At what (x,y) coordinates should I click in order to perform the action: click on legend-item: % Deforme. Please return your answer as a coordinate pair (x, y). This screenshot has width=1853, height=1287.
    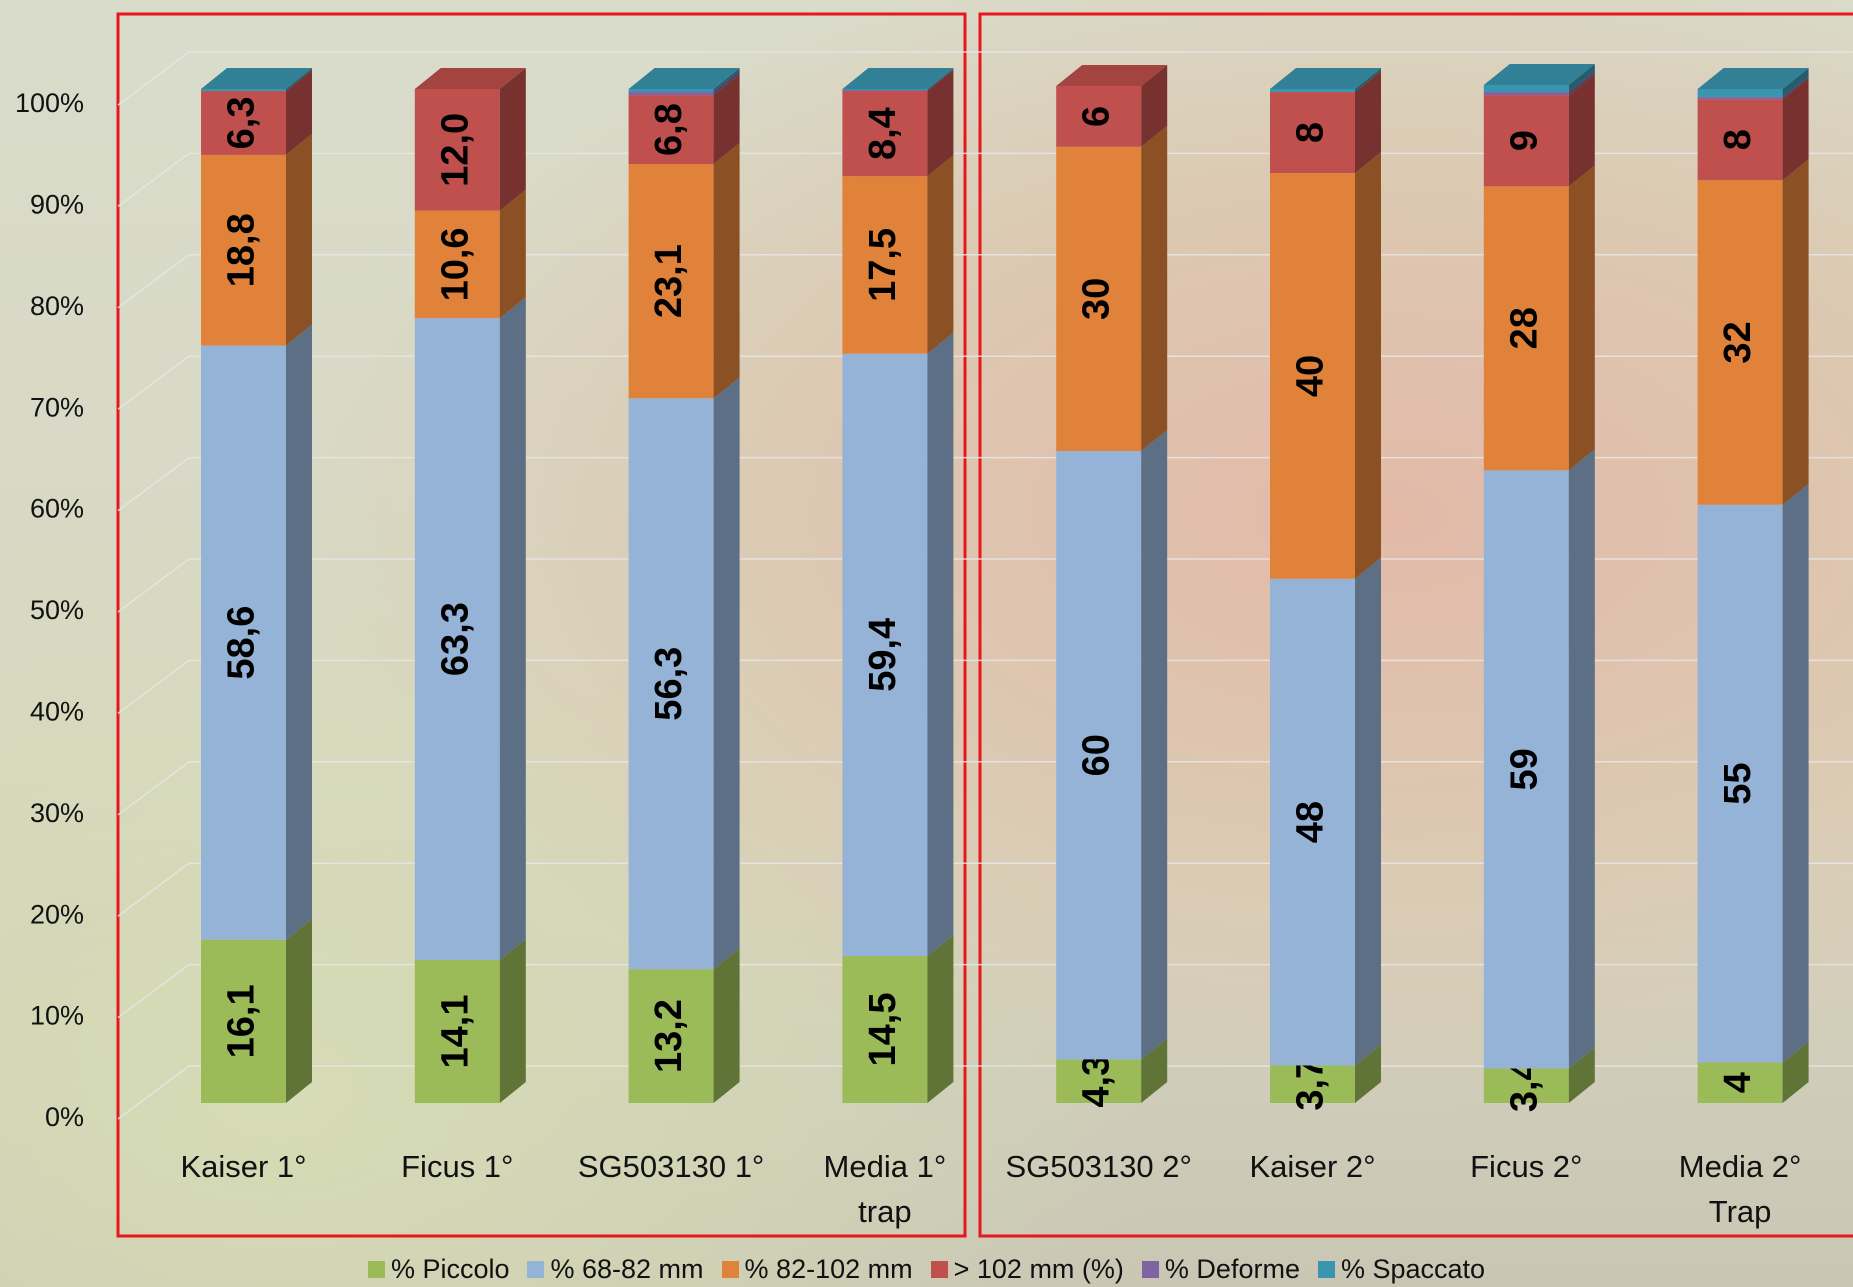
    Looking at the image, I should click on (1220, 1269).